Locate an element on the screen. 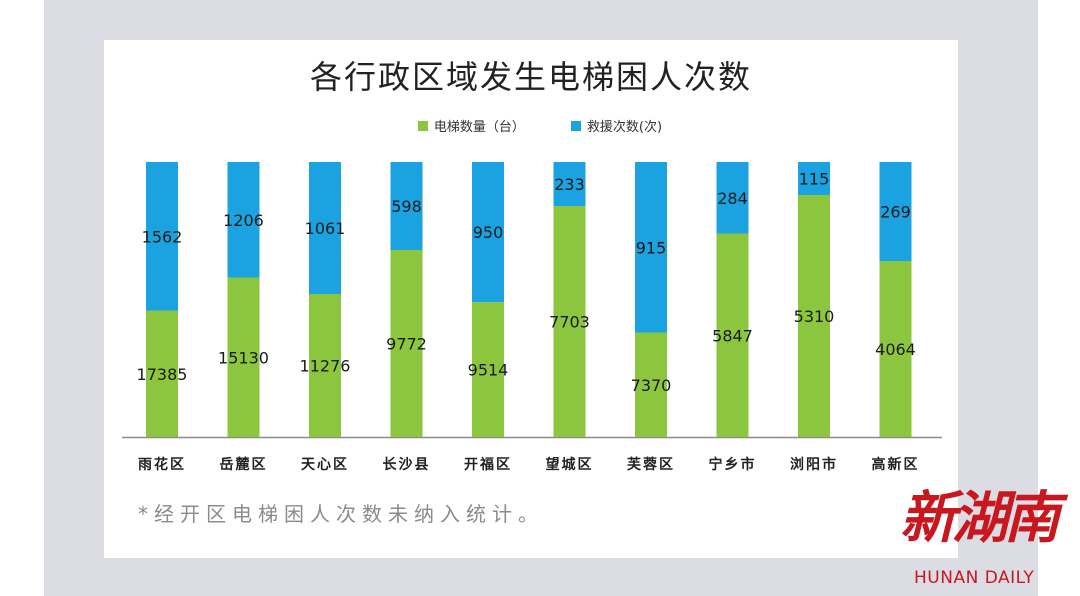 This screenshot has width=1080, height=596. category-label-3: 长沙县 is located at coordinates (407, 464).